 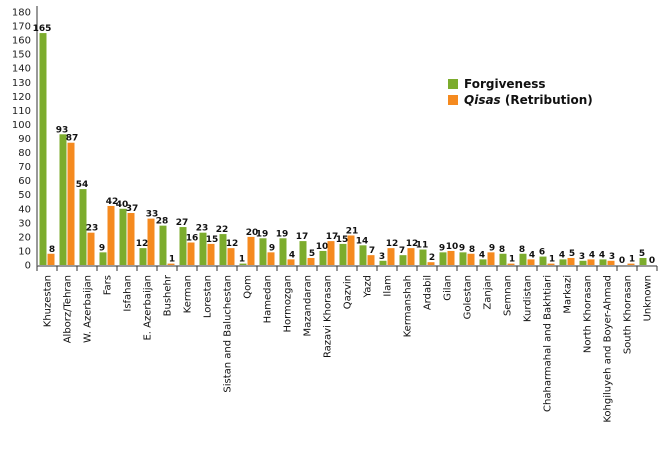 What do you see at coordinates (42, 29) in the screenshot?
I see `value-label-forgiveness-khuzestan: 165` at bounding box center [42, 29].